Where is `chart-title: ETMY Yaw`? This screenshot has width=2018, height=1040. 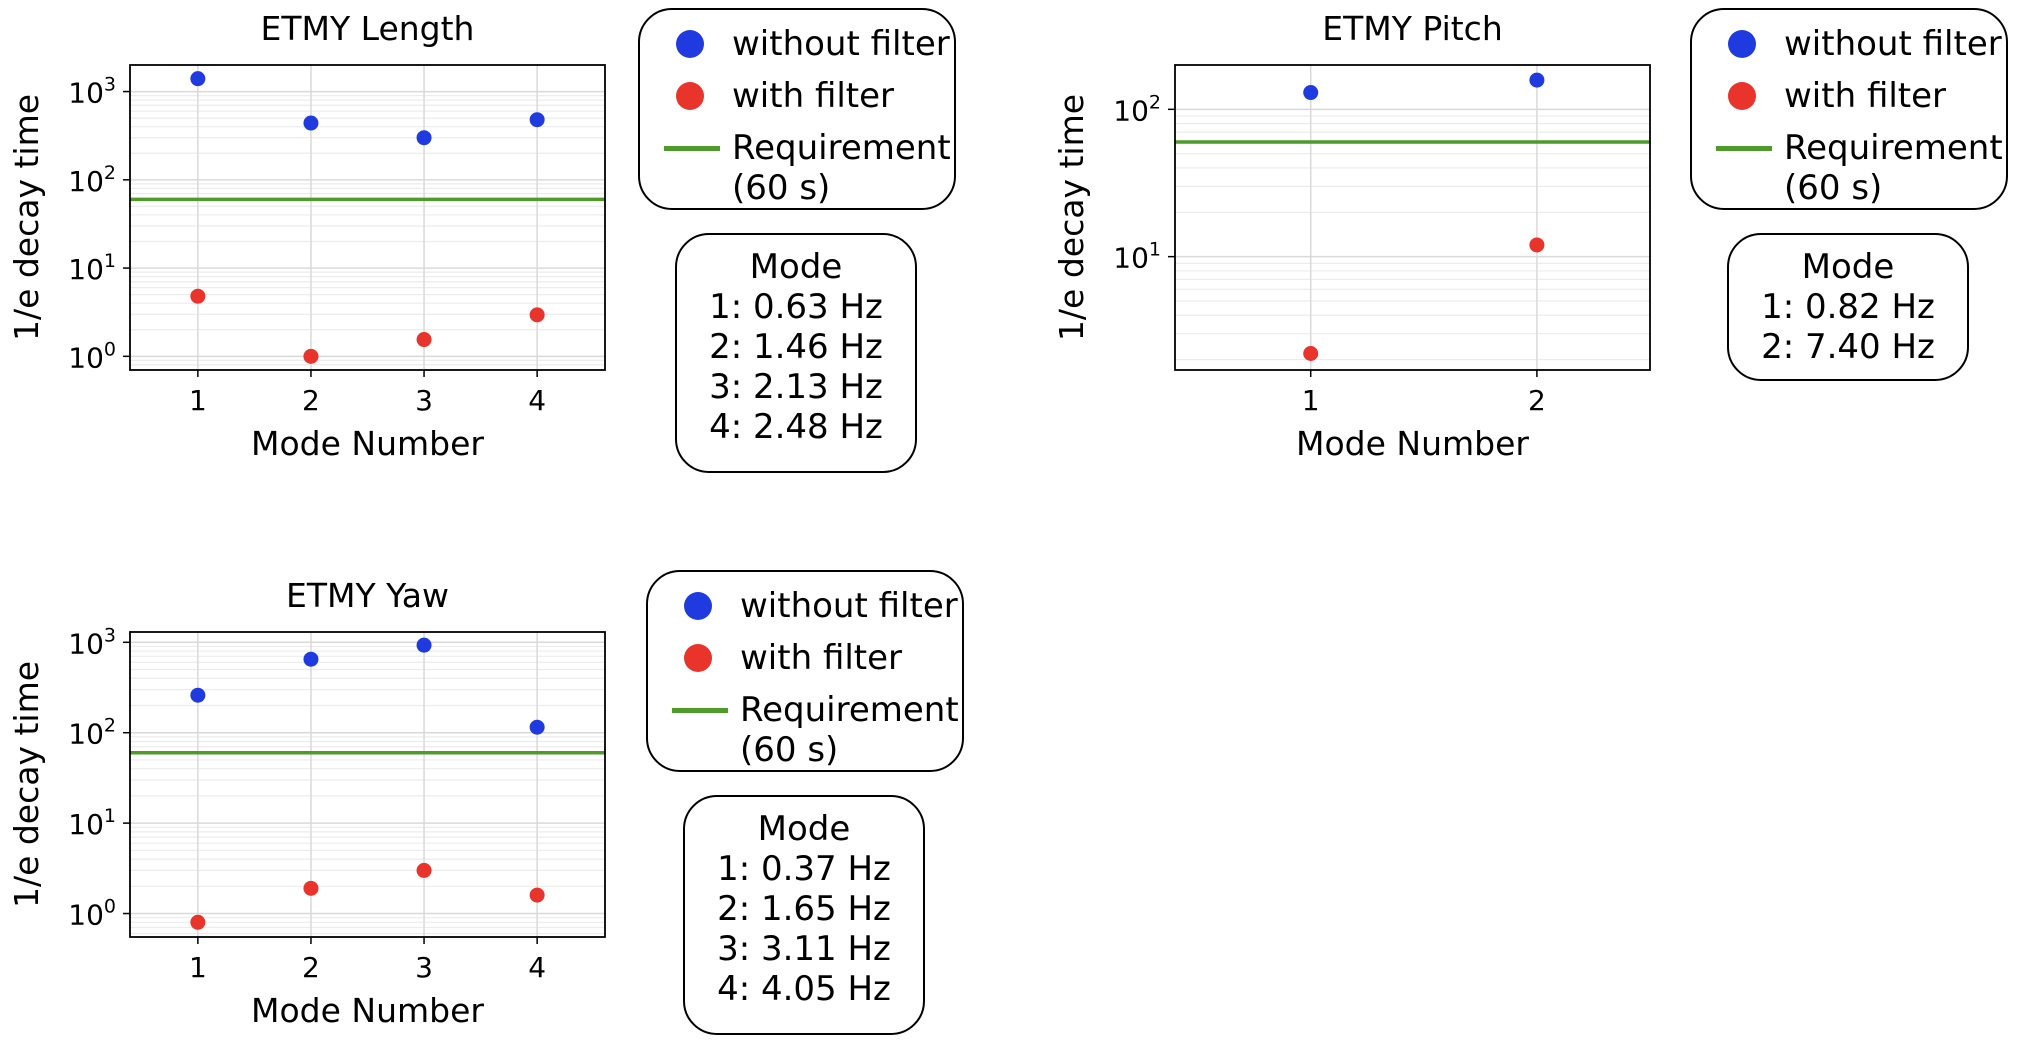 chart-title: ETMY Yaw is located at coordinates (367, 595).